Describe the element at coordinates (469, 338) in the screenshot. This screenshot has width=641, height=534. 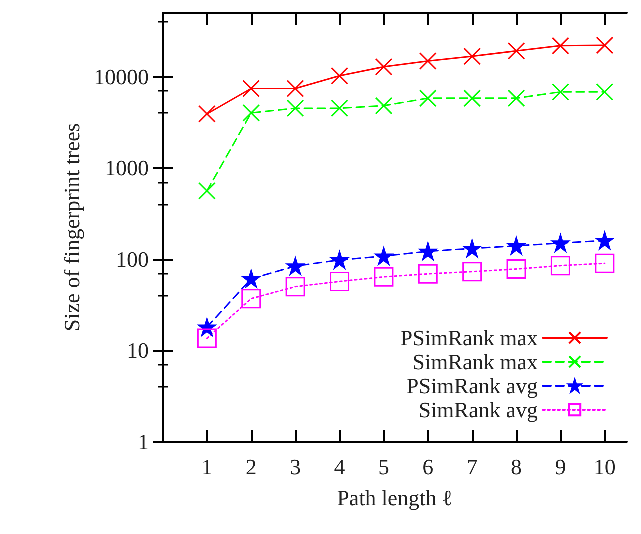
I see `legend-label: PSimRank max` at that location.